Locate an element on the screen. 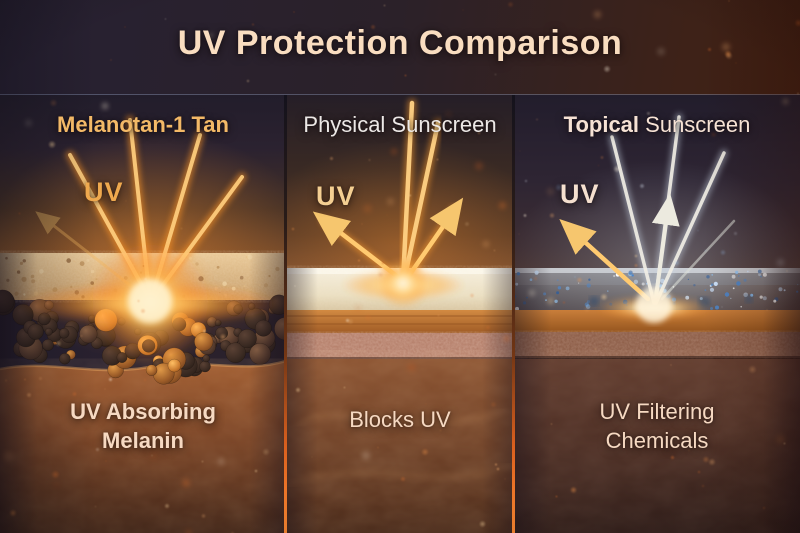 This screenshot has width=800, height=533. page-title: UV Protection Comparison is located at coordinates (400, 43).